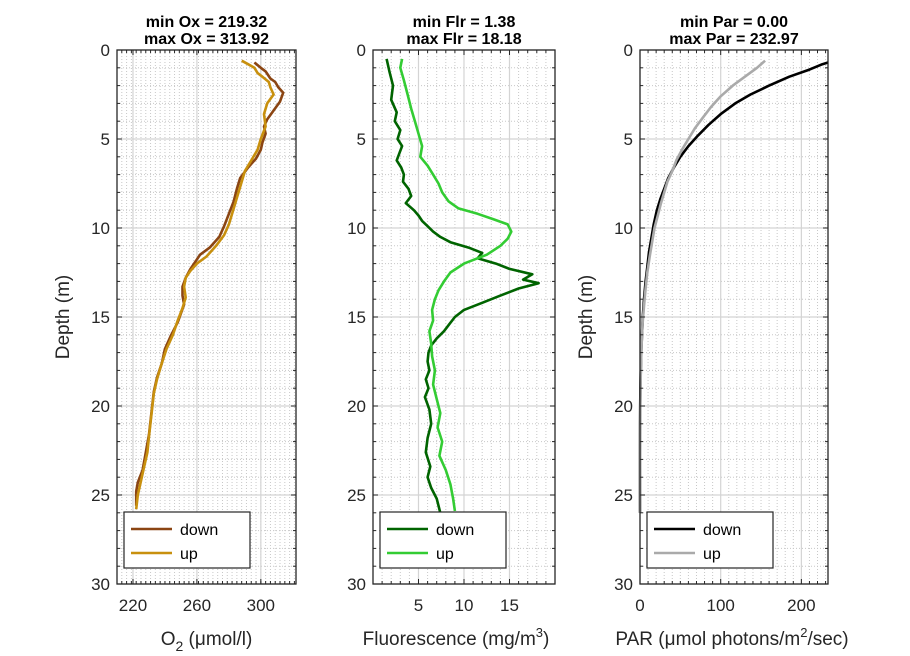 This screenshot has width=910, height=656. Describe the element at coordinates (509, 605) in the screenshot. I see `x-tick-label: 15` at that location.